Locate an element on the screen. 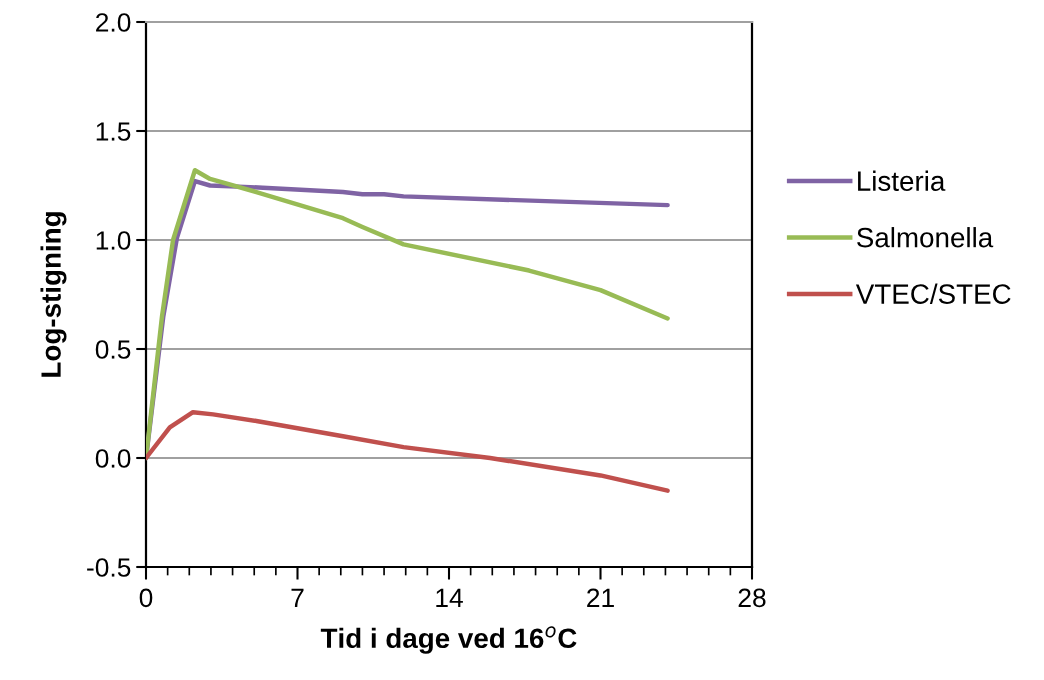 This screenshot has height=680, width=1044. x-tick-label: 7 is located at coordinates (297, 597).